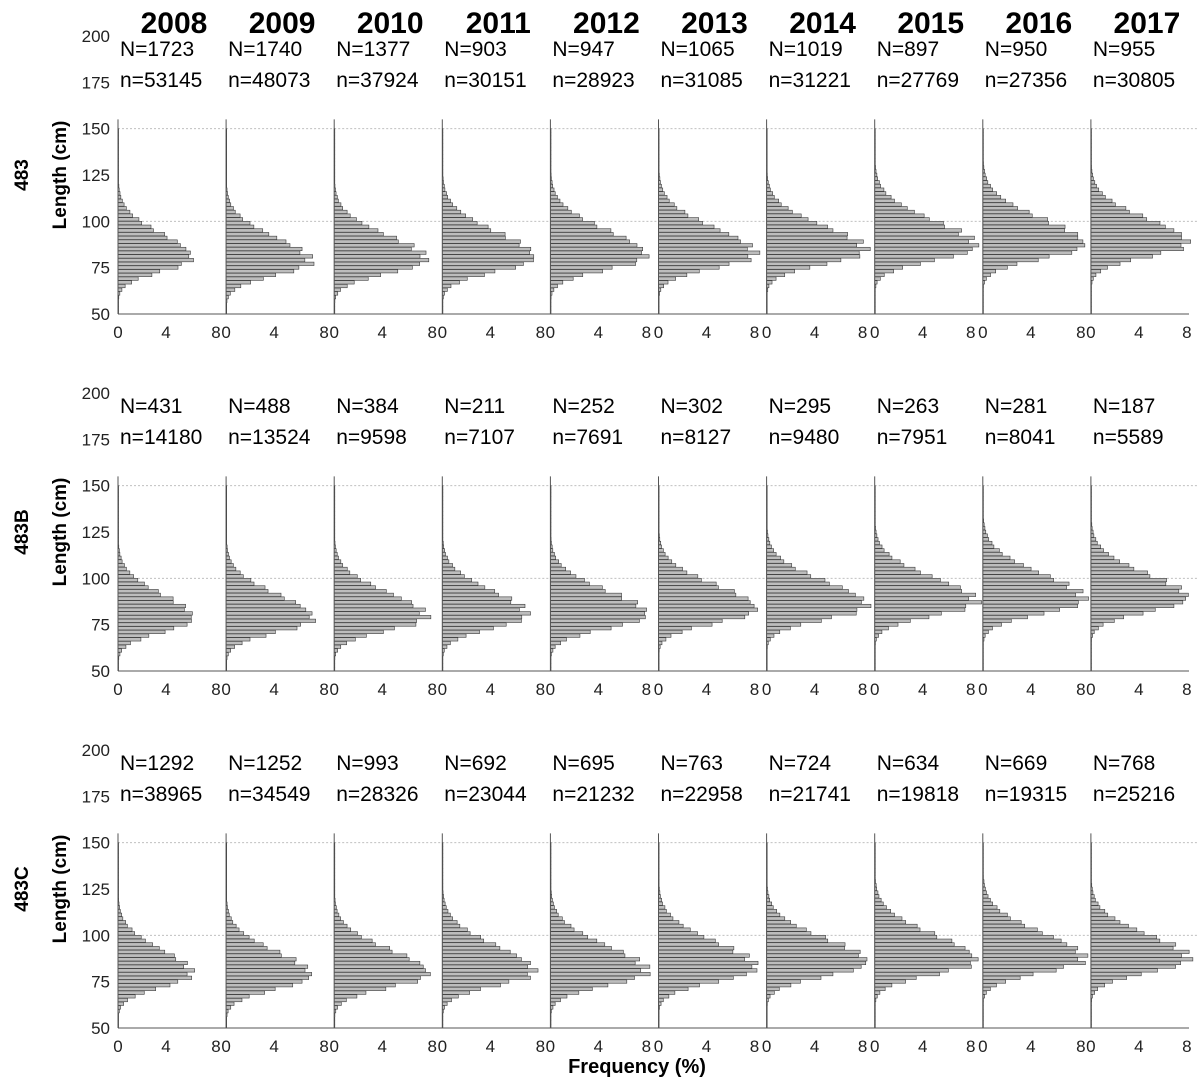  I want to click on panel-2011: 0 4 8 N=692 n=23044, so click(494, 904).